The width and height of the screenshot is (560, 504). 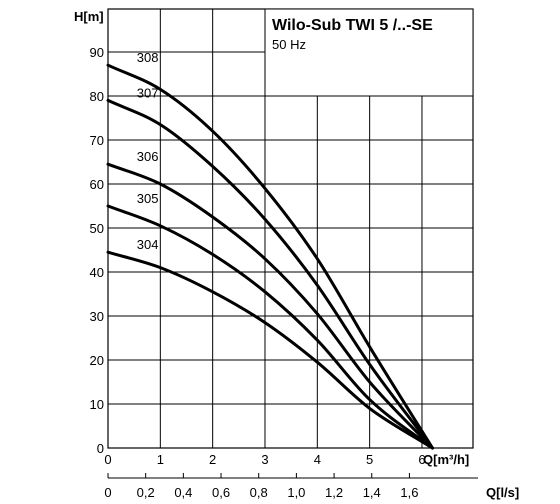 What do you see at coordinates (97, 272) in the screenshot?
I see `y-tick-label: 40` at bounding box center [97, 272].